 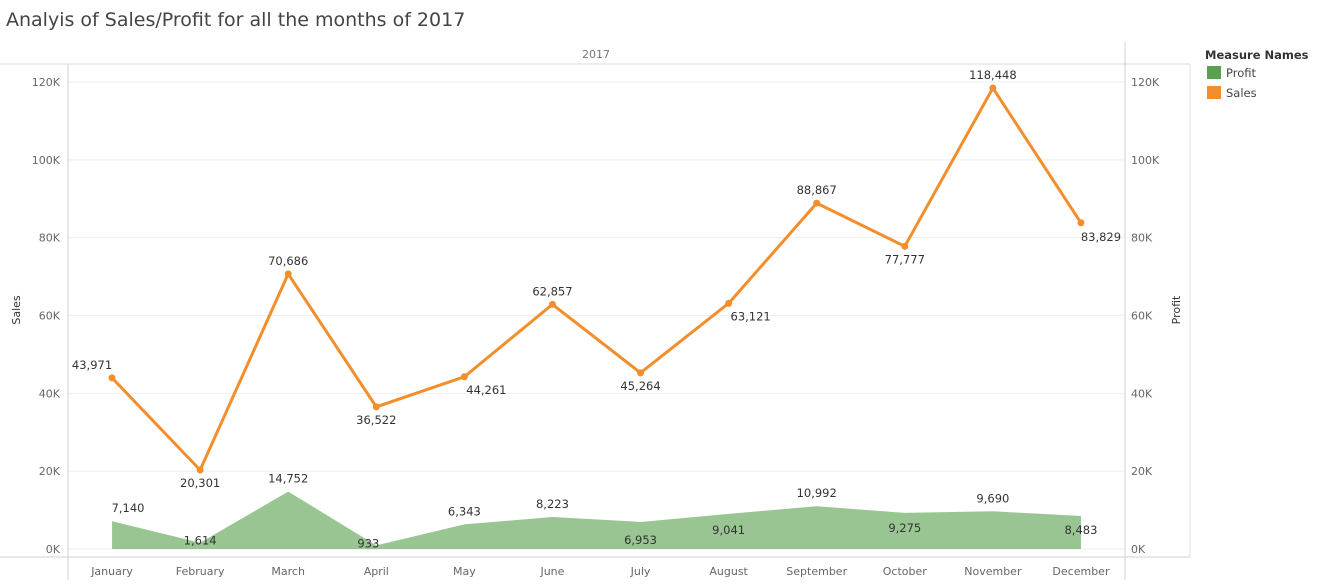 What do you see at coordinates (1214, 72) in the screenshot?
I see `legend-swatch-profit` at bounding box center [1214, 72].